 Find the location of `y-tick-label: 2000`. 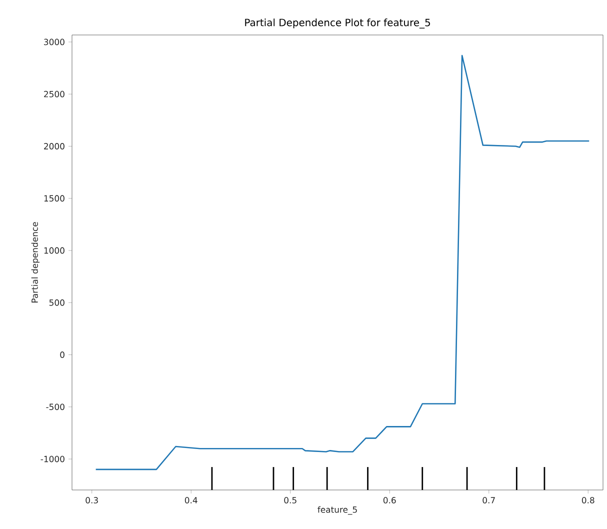

y-tick-label: 2000 is located at coordinates (54, 146).